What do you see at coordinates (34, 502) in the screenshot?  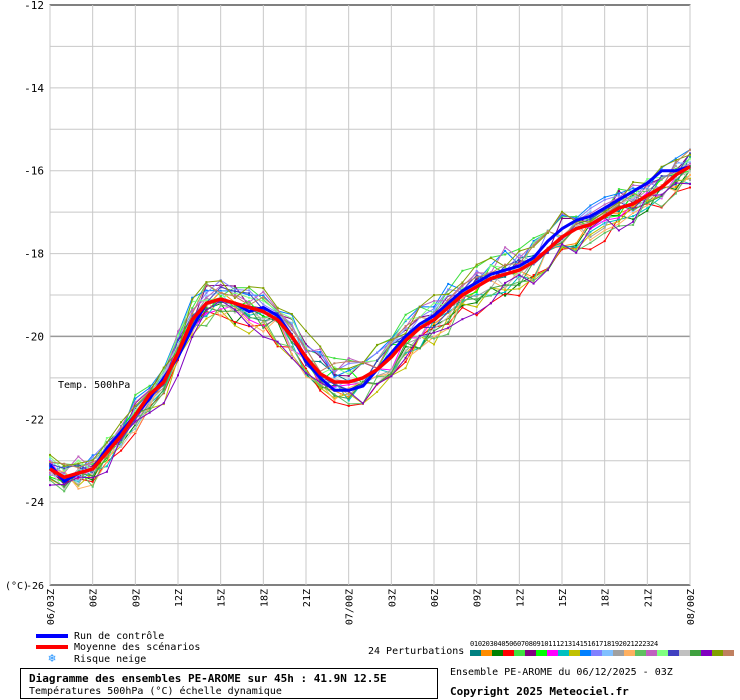 I see `y-tick-label: -24` at bounding box center [34, 502].